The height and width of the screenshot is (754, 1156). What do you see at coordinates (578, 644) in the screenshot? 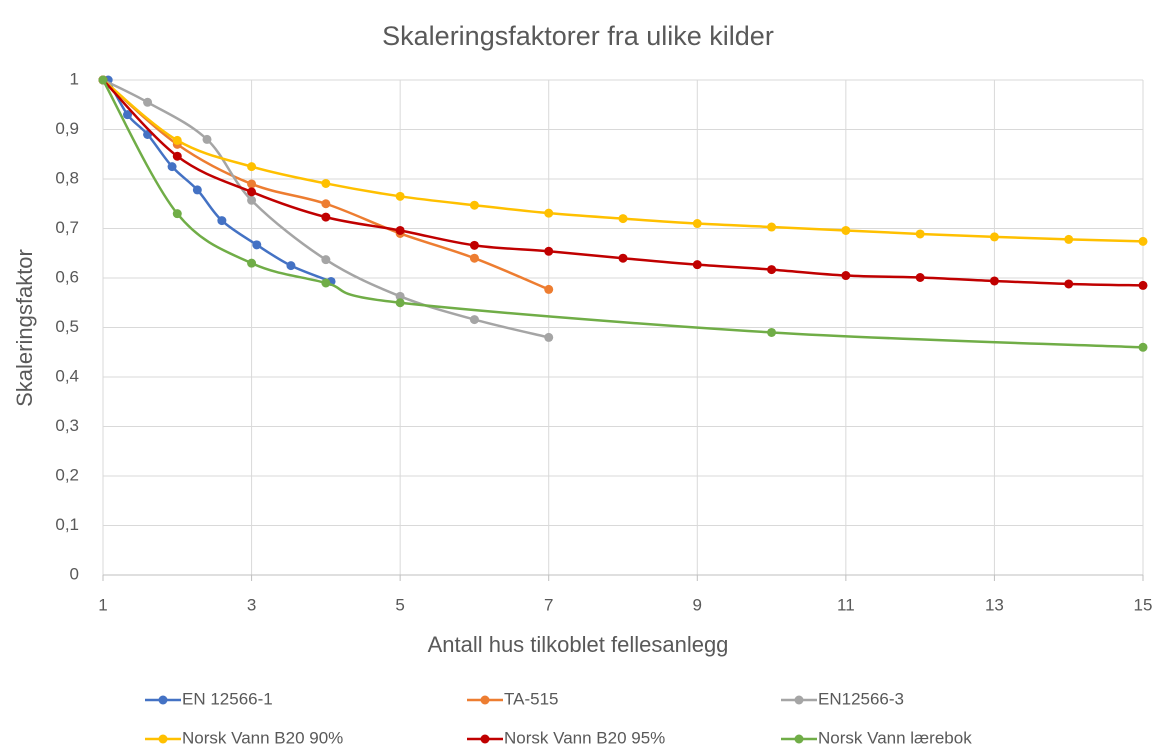
I see `x-axis-label: Antall hus tilkoblet fellesanlegg` at bounding box center [578, 644].